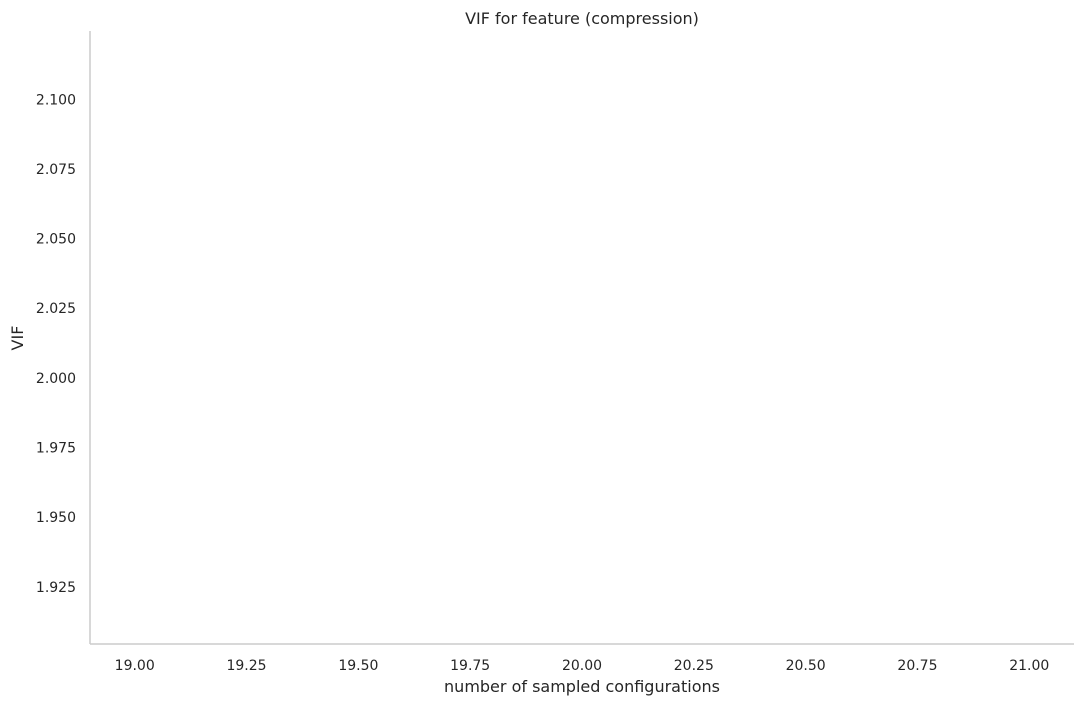  What do you see at coordinates (806, 666) in the screenshot?
I see `x-tick-label: 20.50` at bounding box center [806, 666].